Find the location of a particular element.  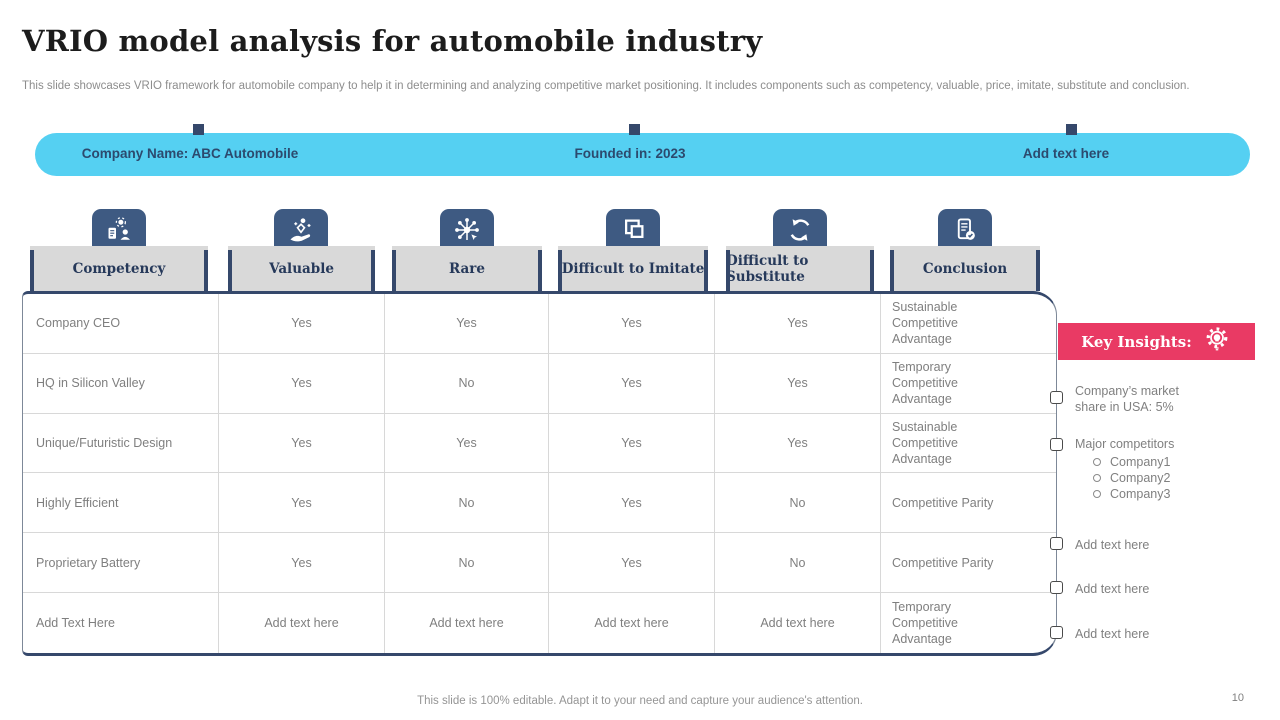

company-name-label: Company Name: ABC Automobile is located at coordinates (190, 153).